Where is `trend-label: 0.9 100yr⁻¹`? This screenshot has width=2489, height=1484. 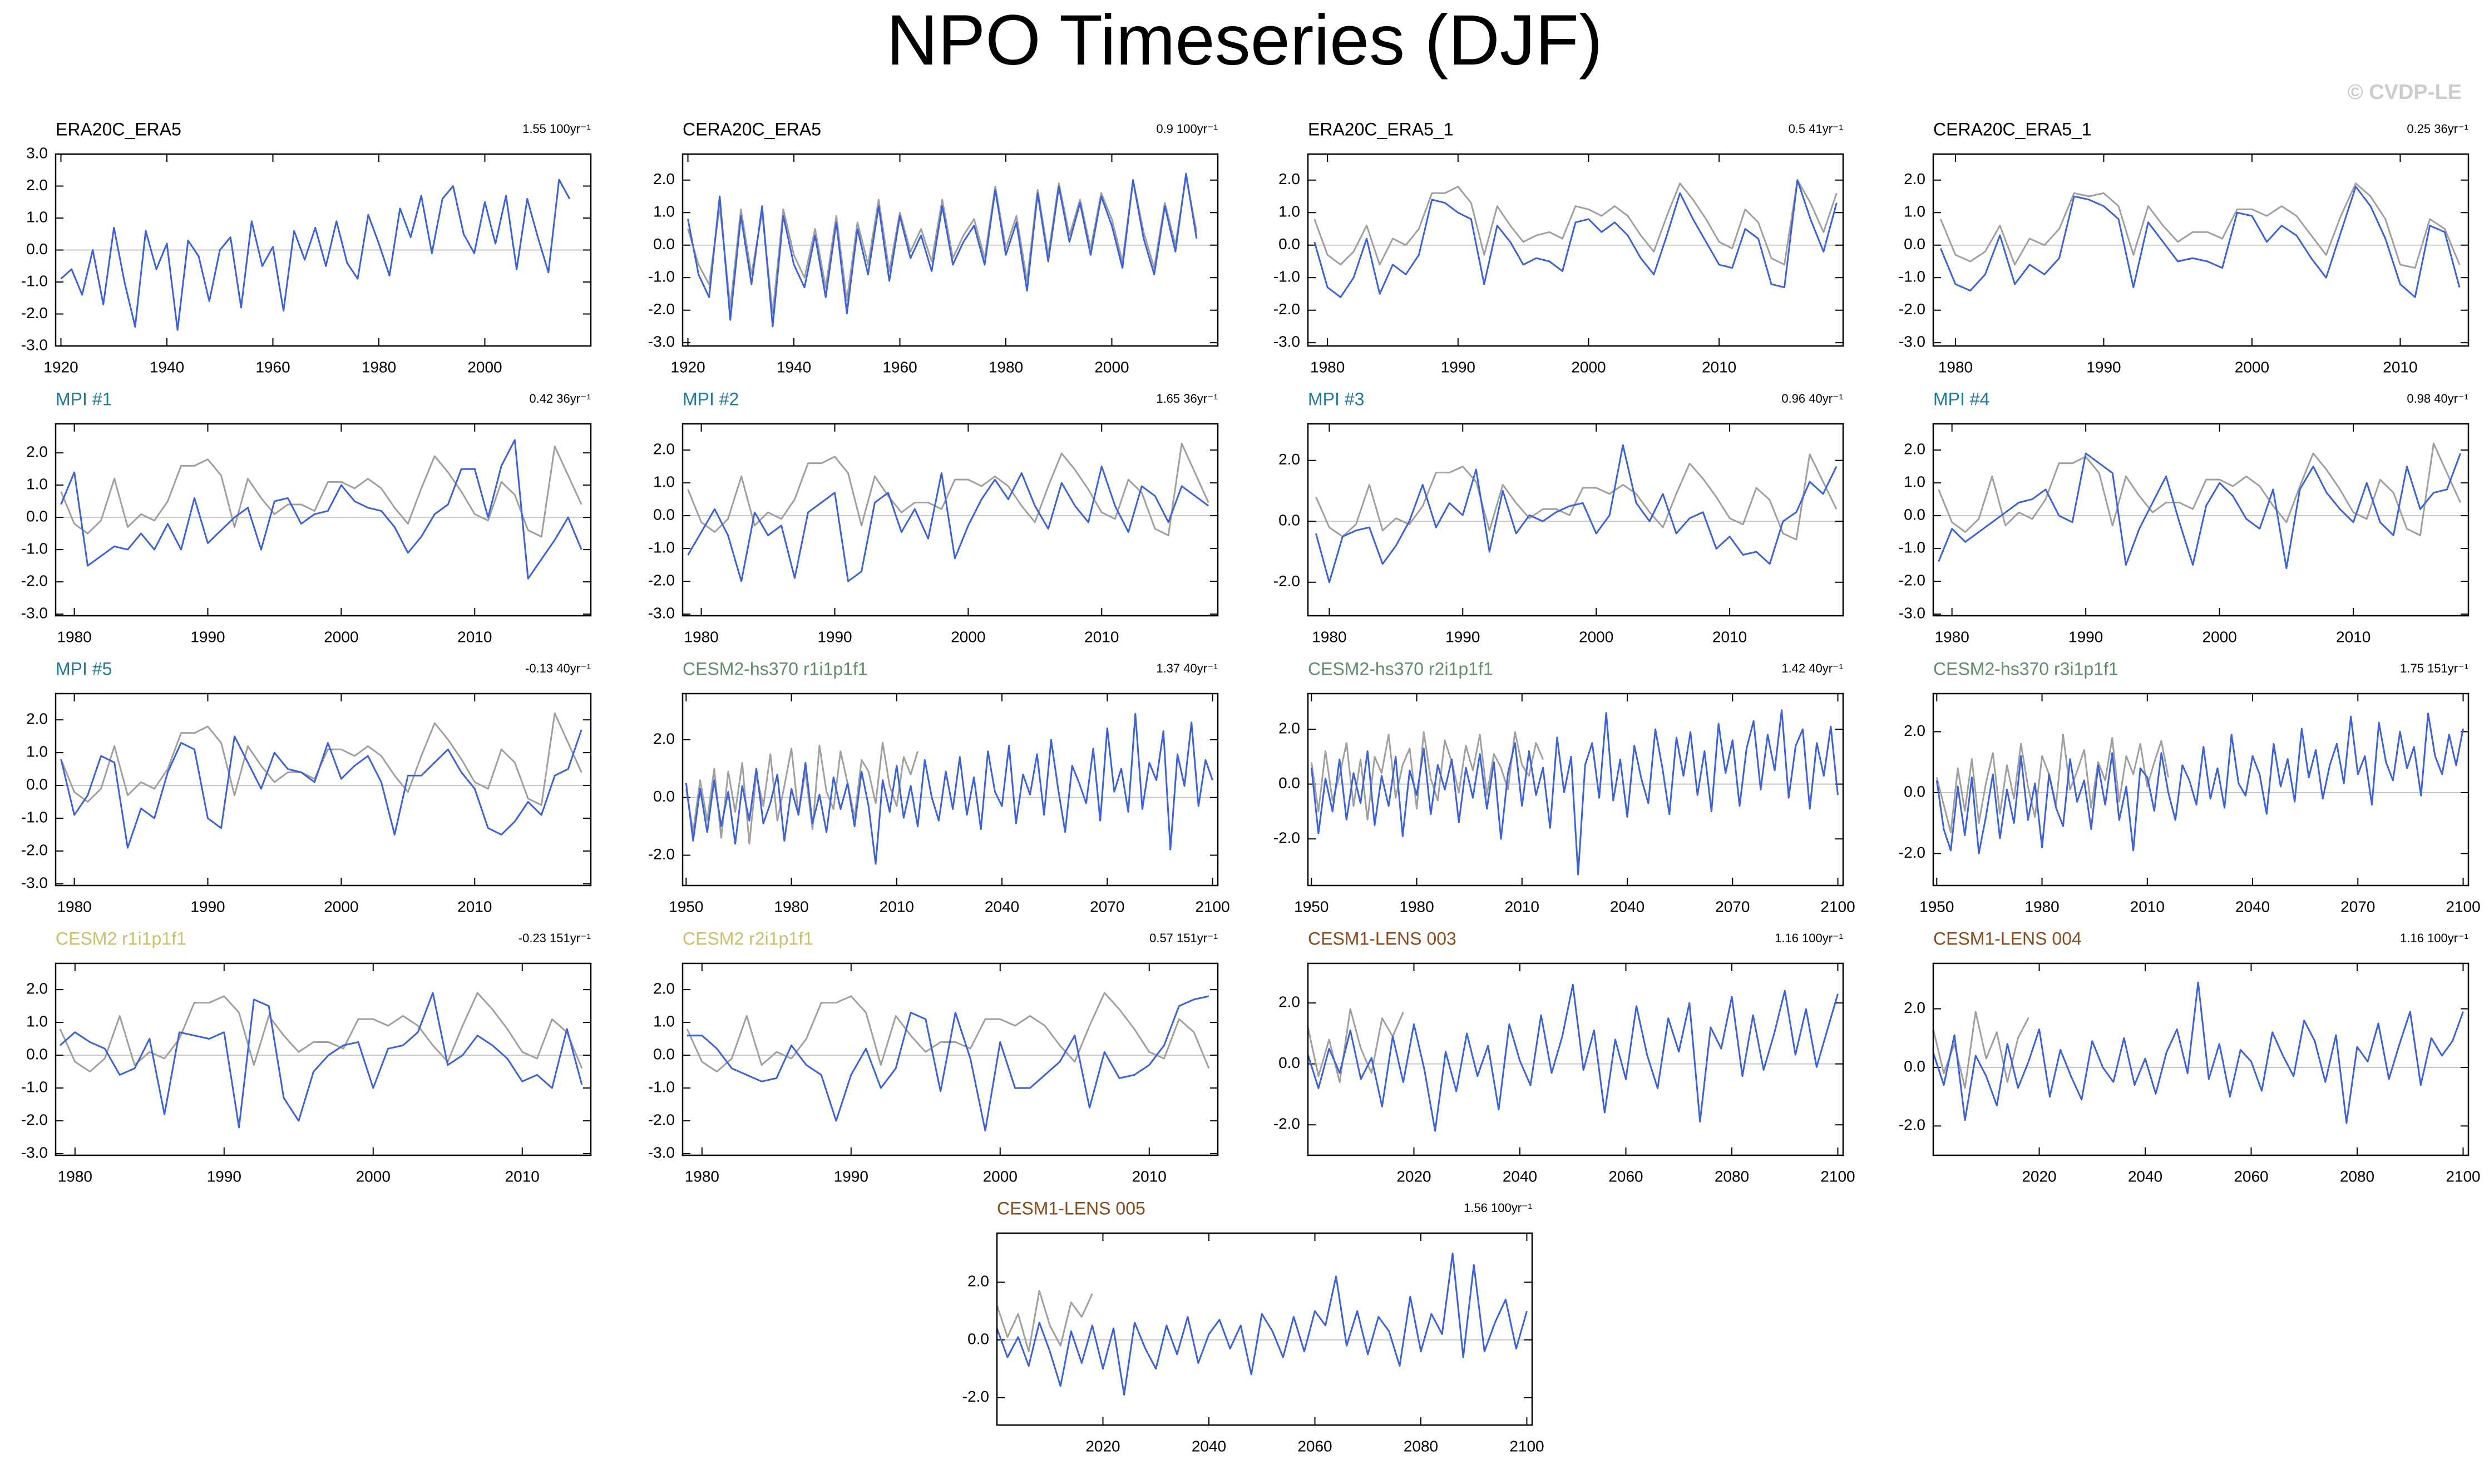 trend-label: 0.9 100yr⁻¹ is located at coordinates (1187, 129).